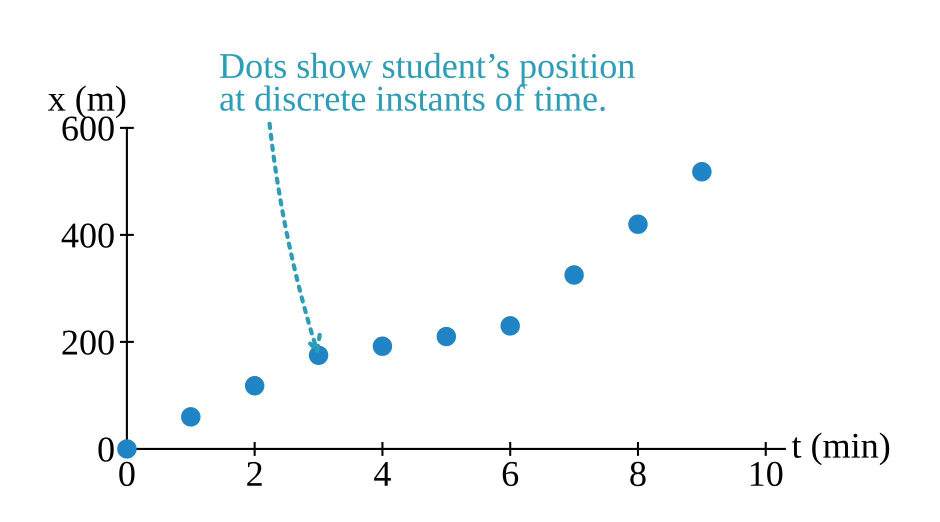  Describe the element at coordinates (88, 128) in the screenshot. I see `y-tick-label: 600` at that location.